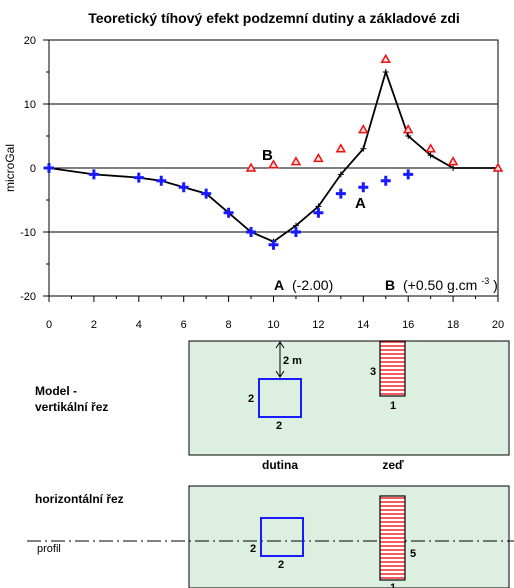 The height and width of the screenshot is (588, 514). What do you see at coordinates (30, 41) in the screenshot?
I see `y-tick-label: 20` at bounding box center [30, 41].